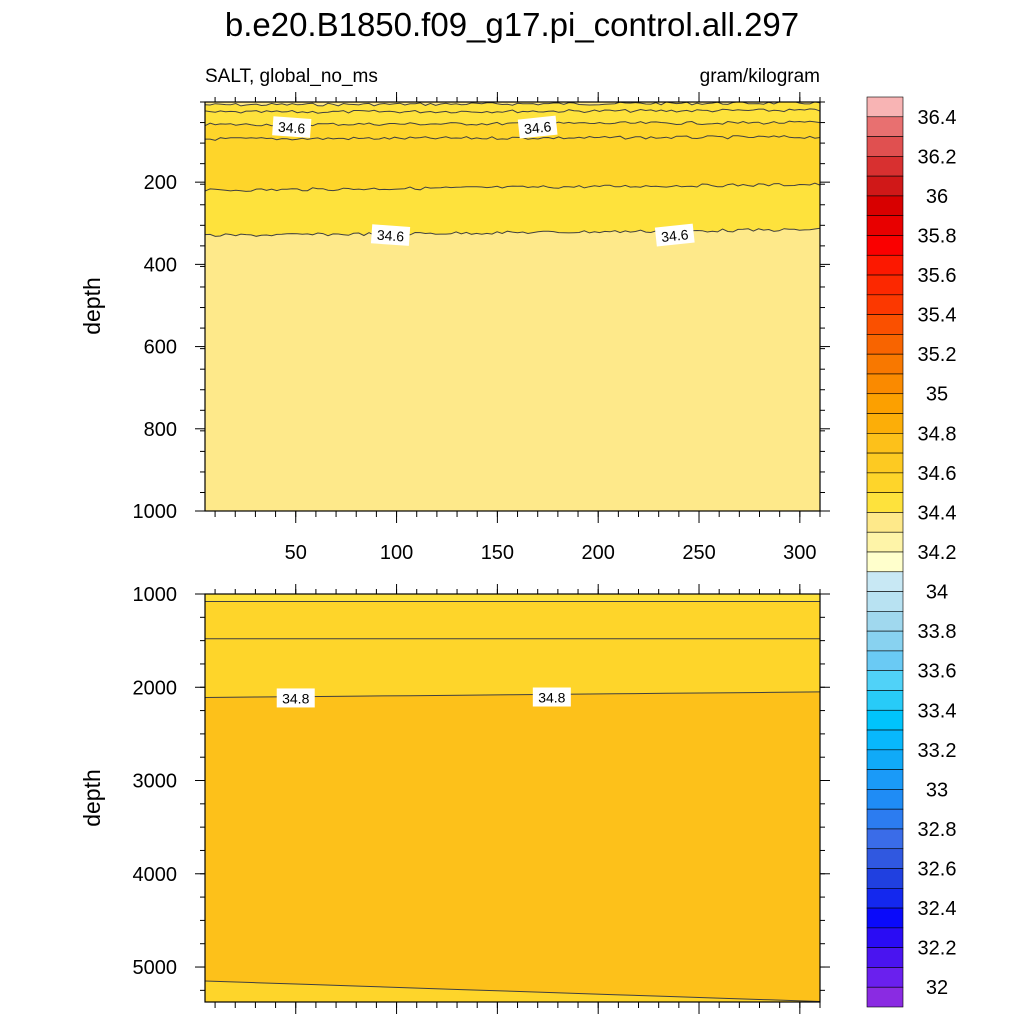 The width and height of the screenshot is (1024, 1024). Describe the element at coordinates (512, 991) in the screenshot. I see `bottom-contour-line` at that location.